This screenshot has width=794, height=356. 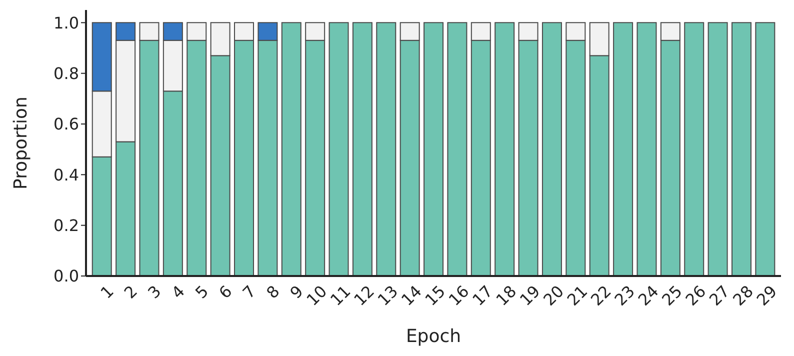 What do you see at coordinates (66, 74) in the screenshot?
I see `y-tick-label: 0.8` at bounding box center [66, 74].